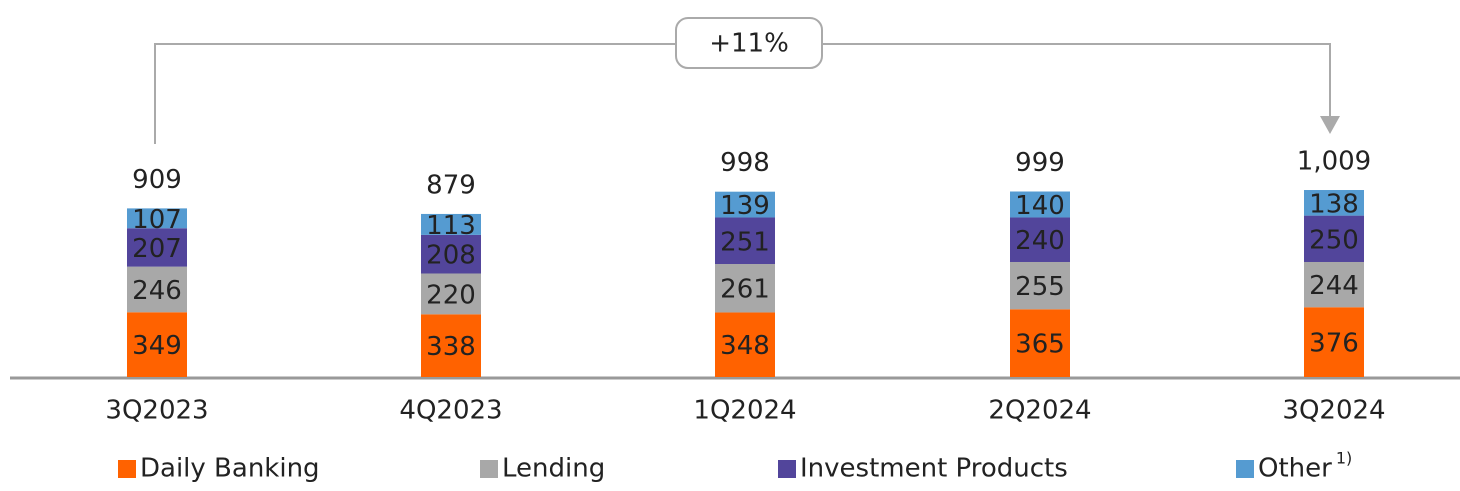 Image resolution: width=1460 pixels, height=491 pixels. What do you see at coordinates (1039, 411) in the screenshot?
I see `x-tick-label: 2Q2024` at bounding box center [1039, 411].